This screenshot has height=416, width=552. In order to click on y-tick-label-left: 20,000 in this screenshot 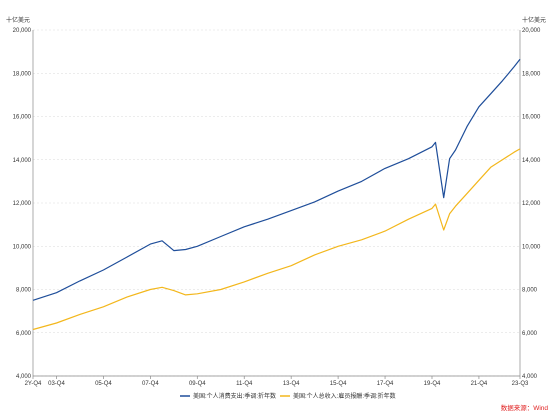, I will do `click(22, 31)`.